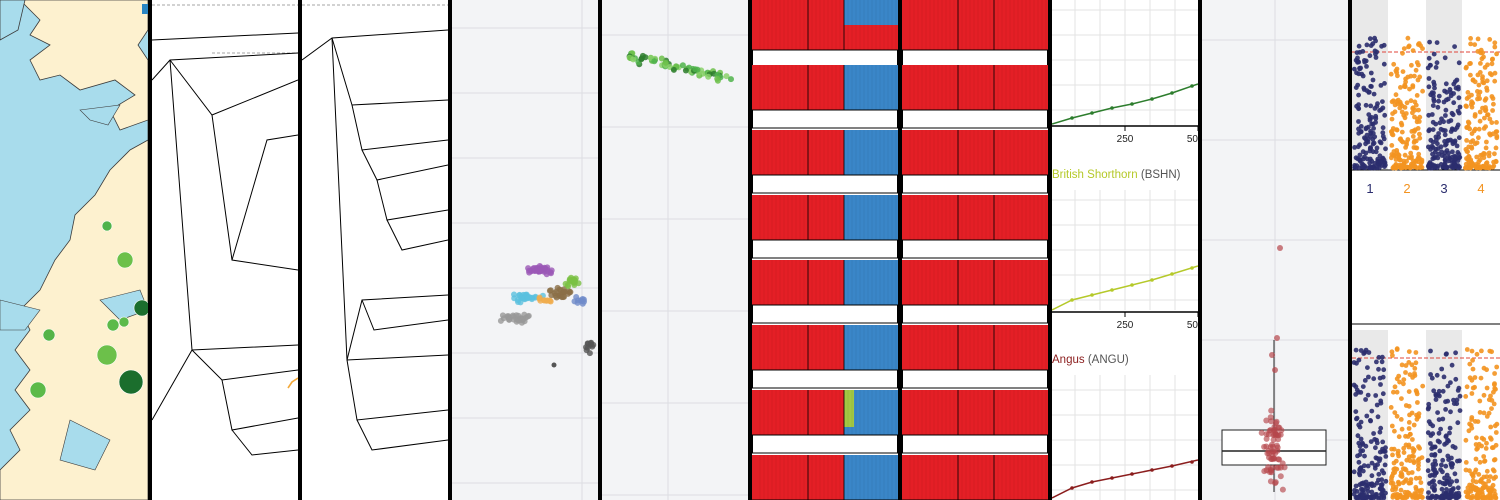 The width and height of the screenshot is (1500, 500). What do you see at coordinates (1192, 139) in the screenshot?
I see `tick-label: 50` at bounding box center [1192, 139].